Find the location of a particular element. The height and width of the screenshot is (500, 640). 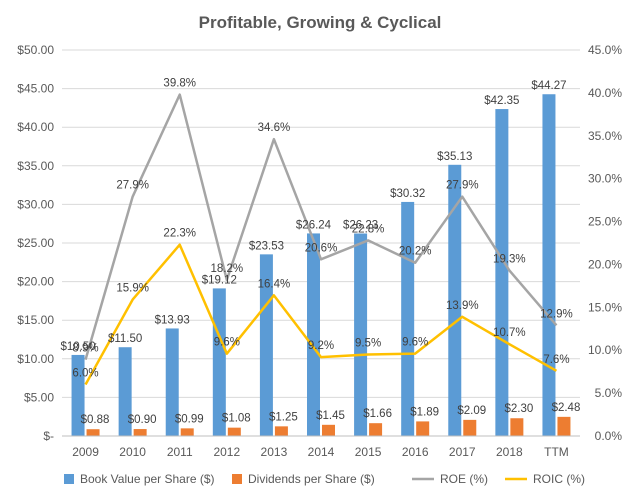

left-tick-label: $20.00 is located at coordinates (35, 282).